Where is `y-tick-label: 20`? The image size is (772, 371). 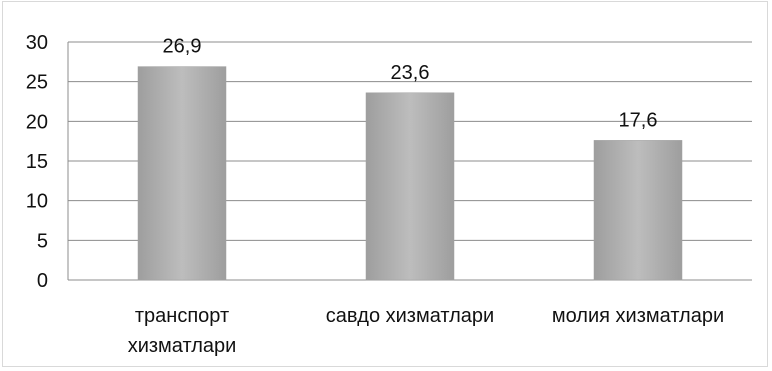 y-tick-label: 20 is located at coordinates (37, 122).